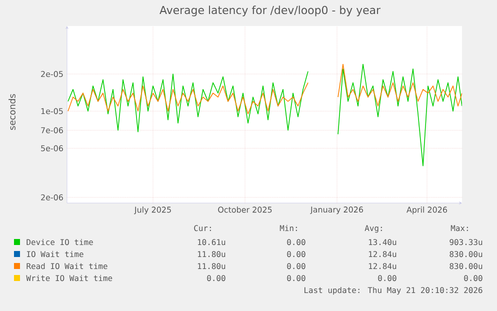  Describe the element at coordinates (12, 112) in the screenshot. I see `y-axis-title: seconds` at that location.